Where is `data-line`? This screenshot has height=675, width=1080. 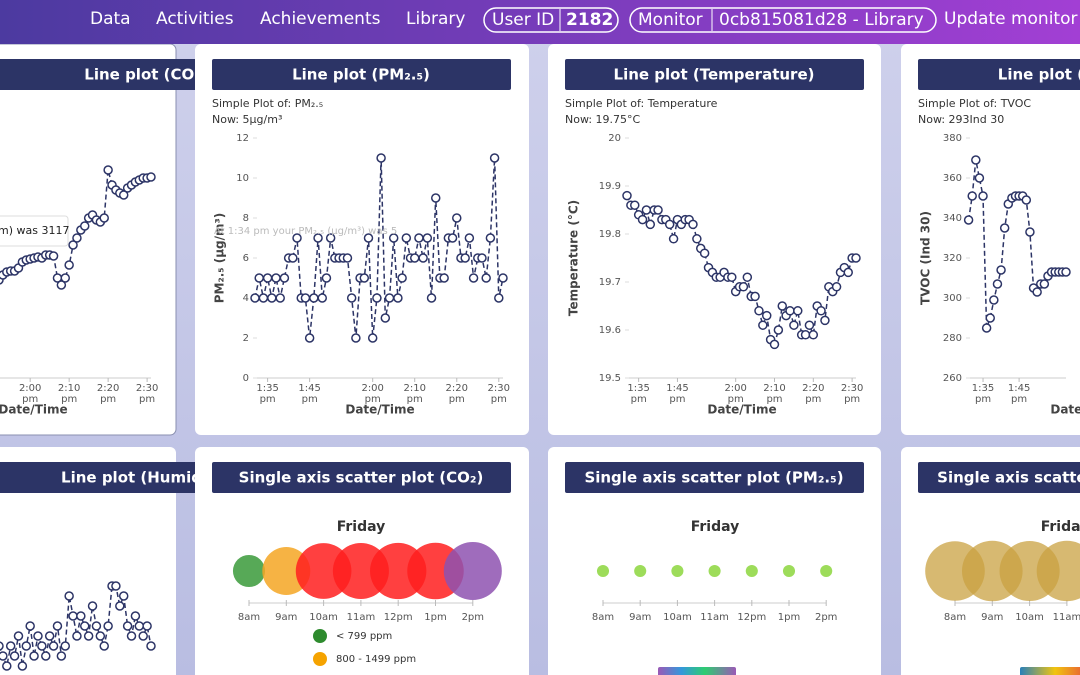 data-line is located at coordinates (76, 627).